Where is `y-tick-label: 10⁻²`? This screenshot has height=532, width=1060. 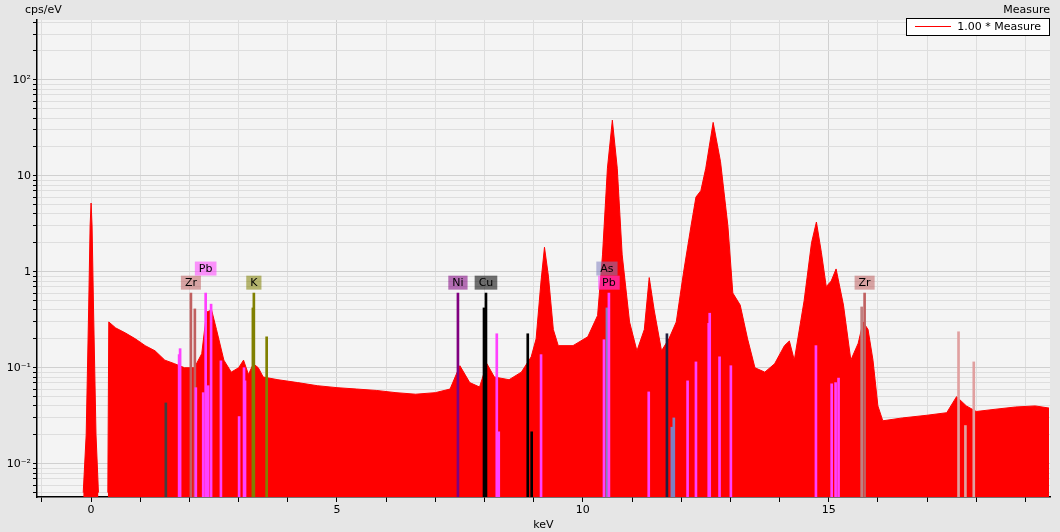 y-tick-label: 10⁻² is located at coordinates (18, 463).